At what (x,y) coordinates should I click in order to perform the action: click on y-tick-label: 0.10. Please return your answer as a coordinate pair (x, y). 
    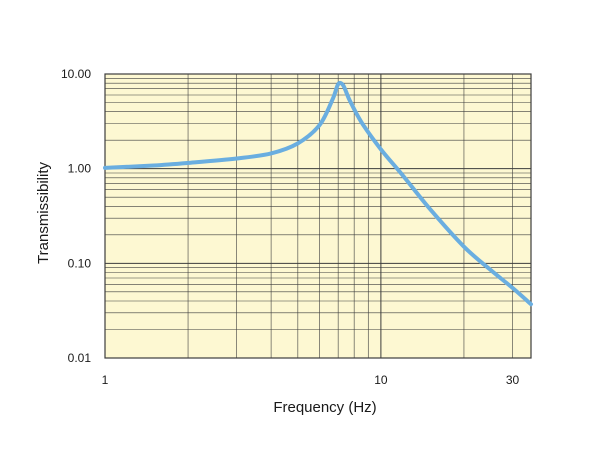
    Looking at the image, I should click on (80, 263).